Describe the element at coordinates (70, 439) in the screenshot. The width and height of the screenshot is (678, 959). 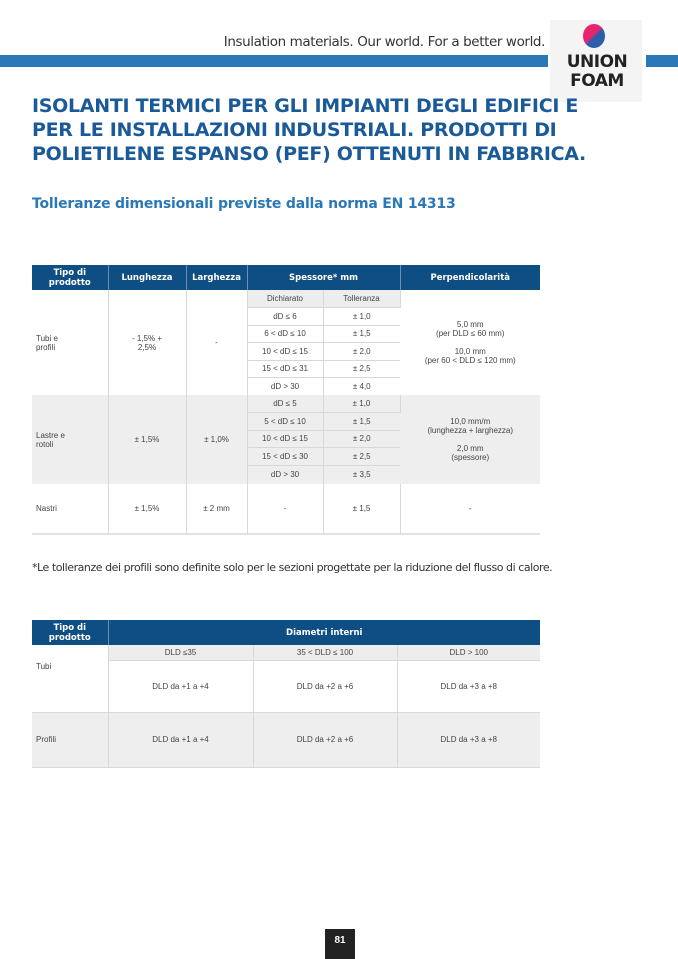
I see `product-cell: Lastre e rotoli` at that location.